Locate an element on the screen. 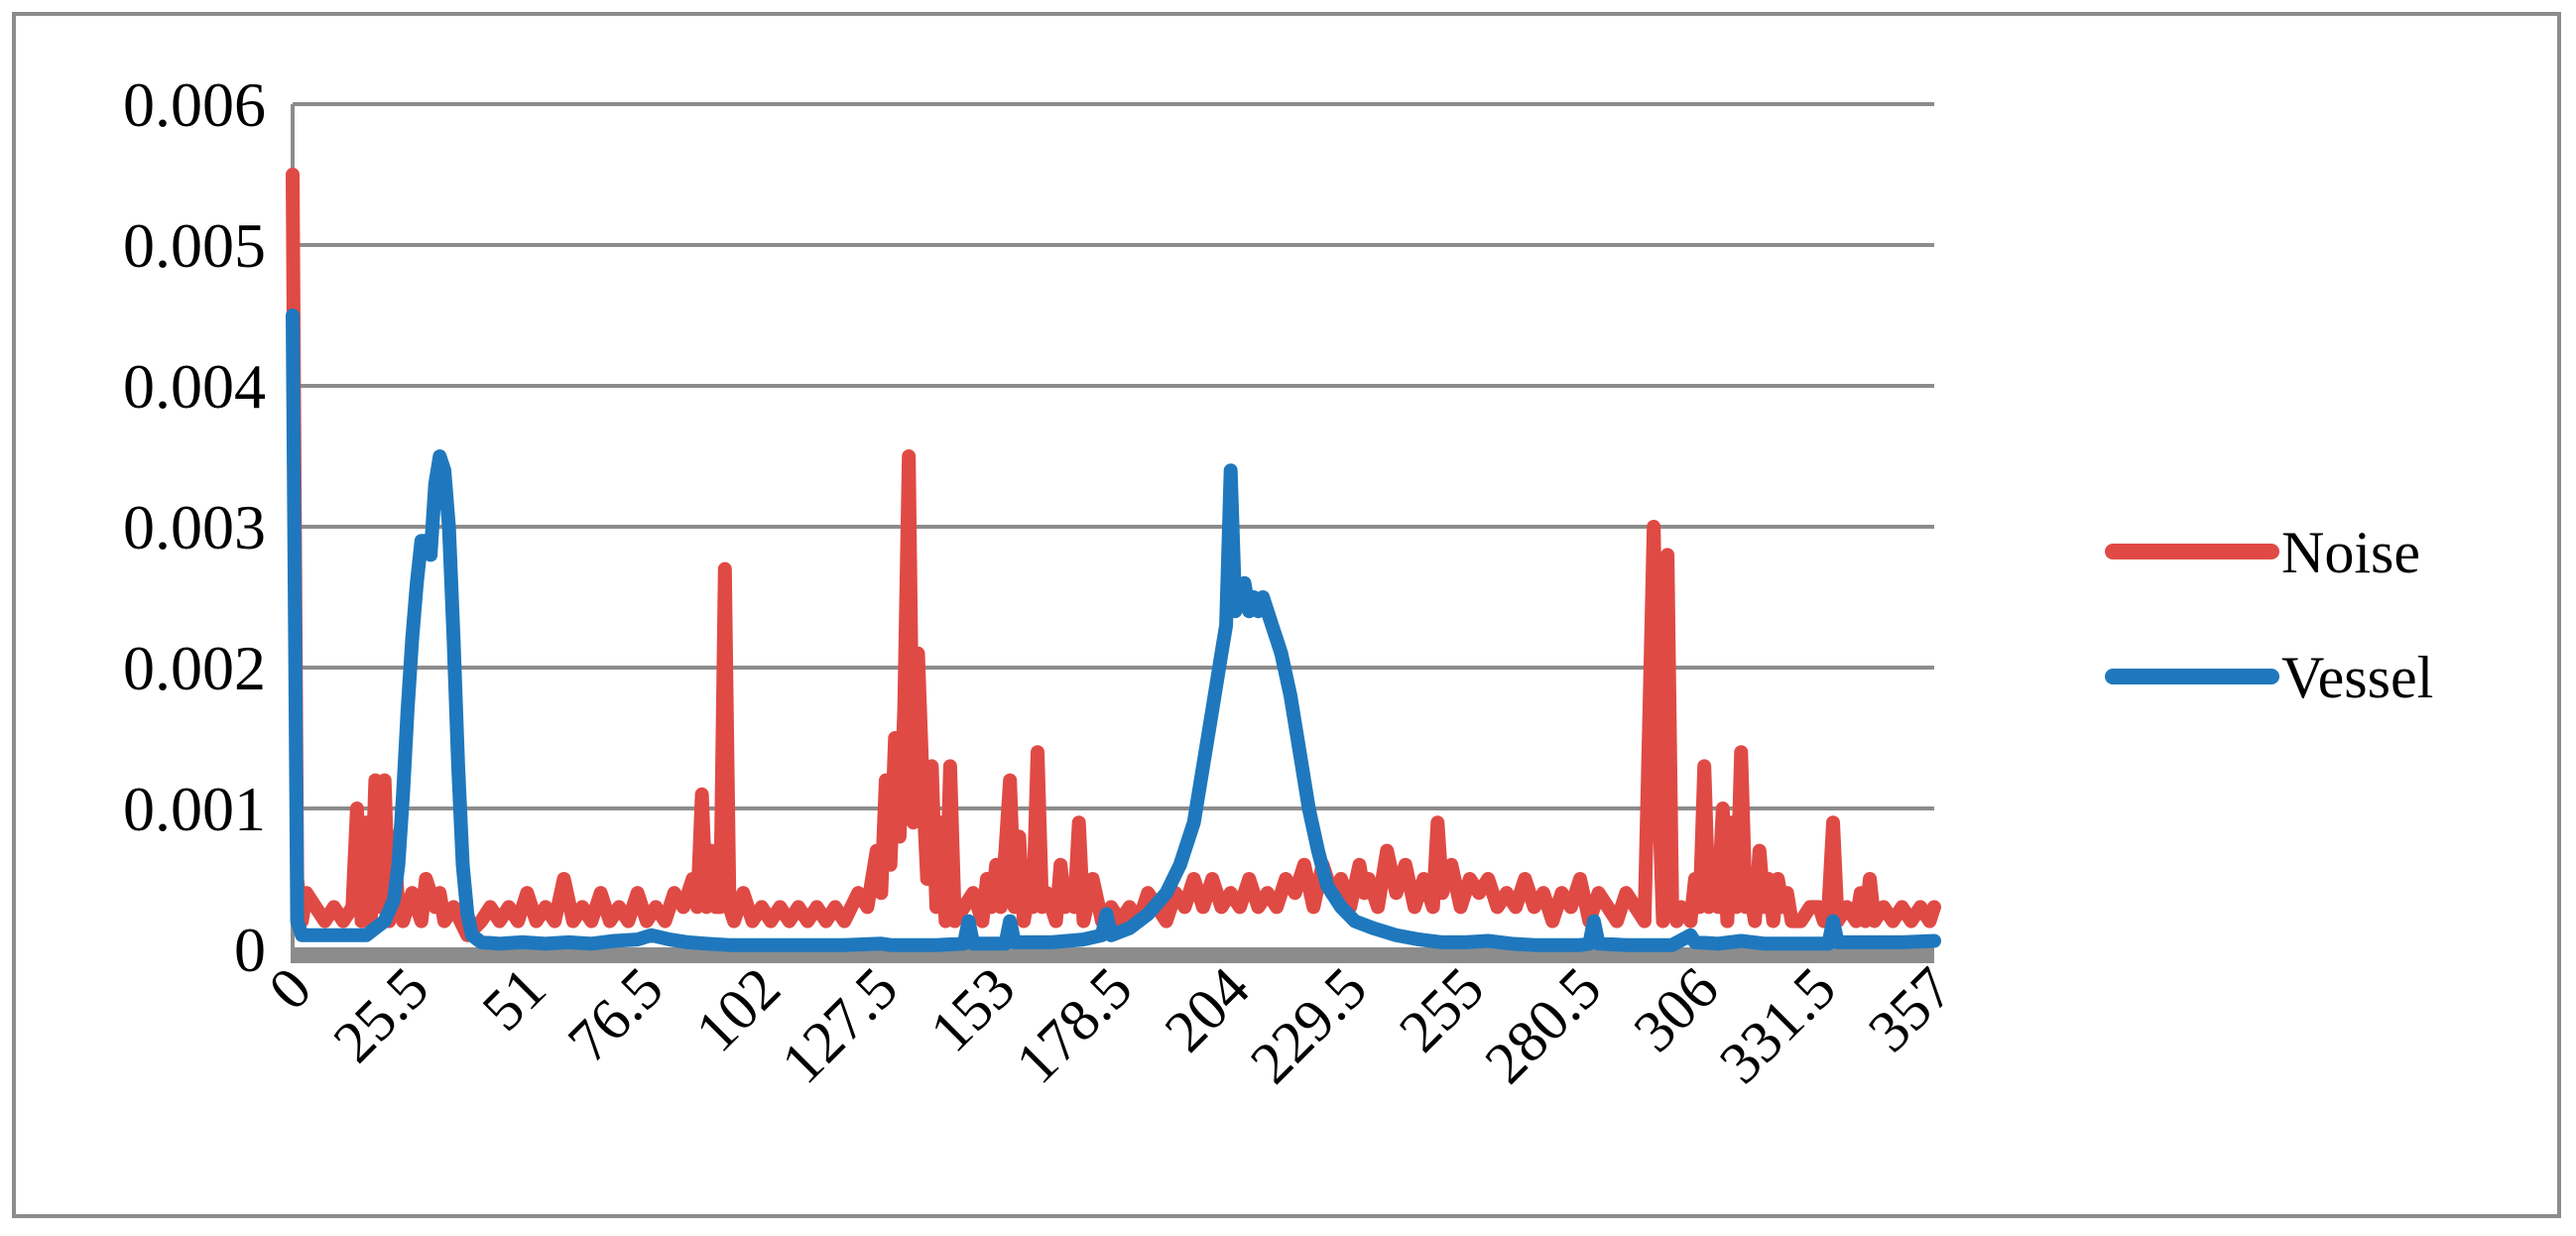  y-tick-label: 0.006 is located at coordinates (194, 104).